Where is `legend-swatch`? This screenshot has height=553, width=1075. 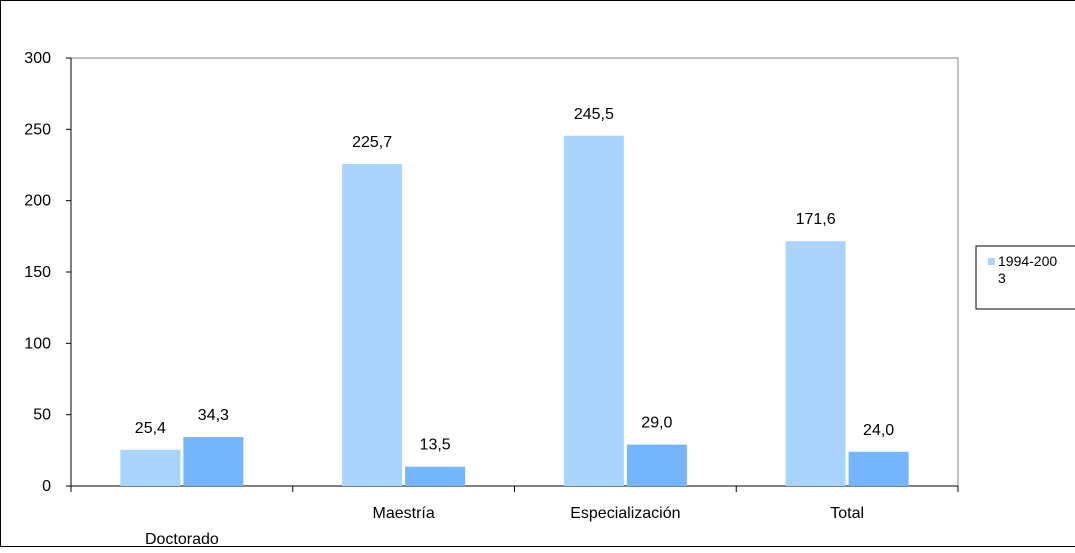
legend-swatch is located at coordinates (991, 261).